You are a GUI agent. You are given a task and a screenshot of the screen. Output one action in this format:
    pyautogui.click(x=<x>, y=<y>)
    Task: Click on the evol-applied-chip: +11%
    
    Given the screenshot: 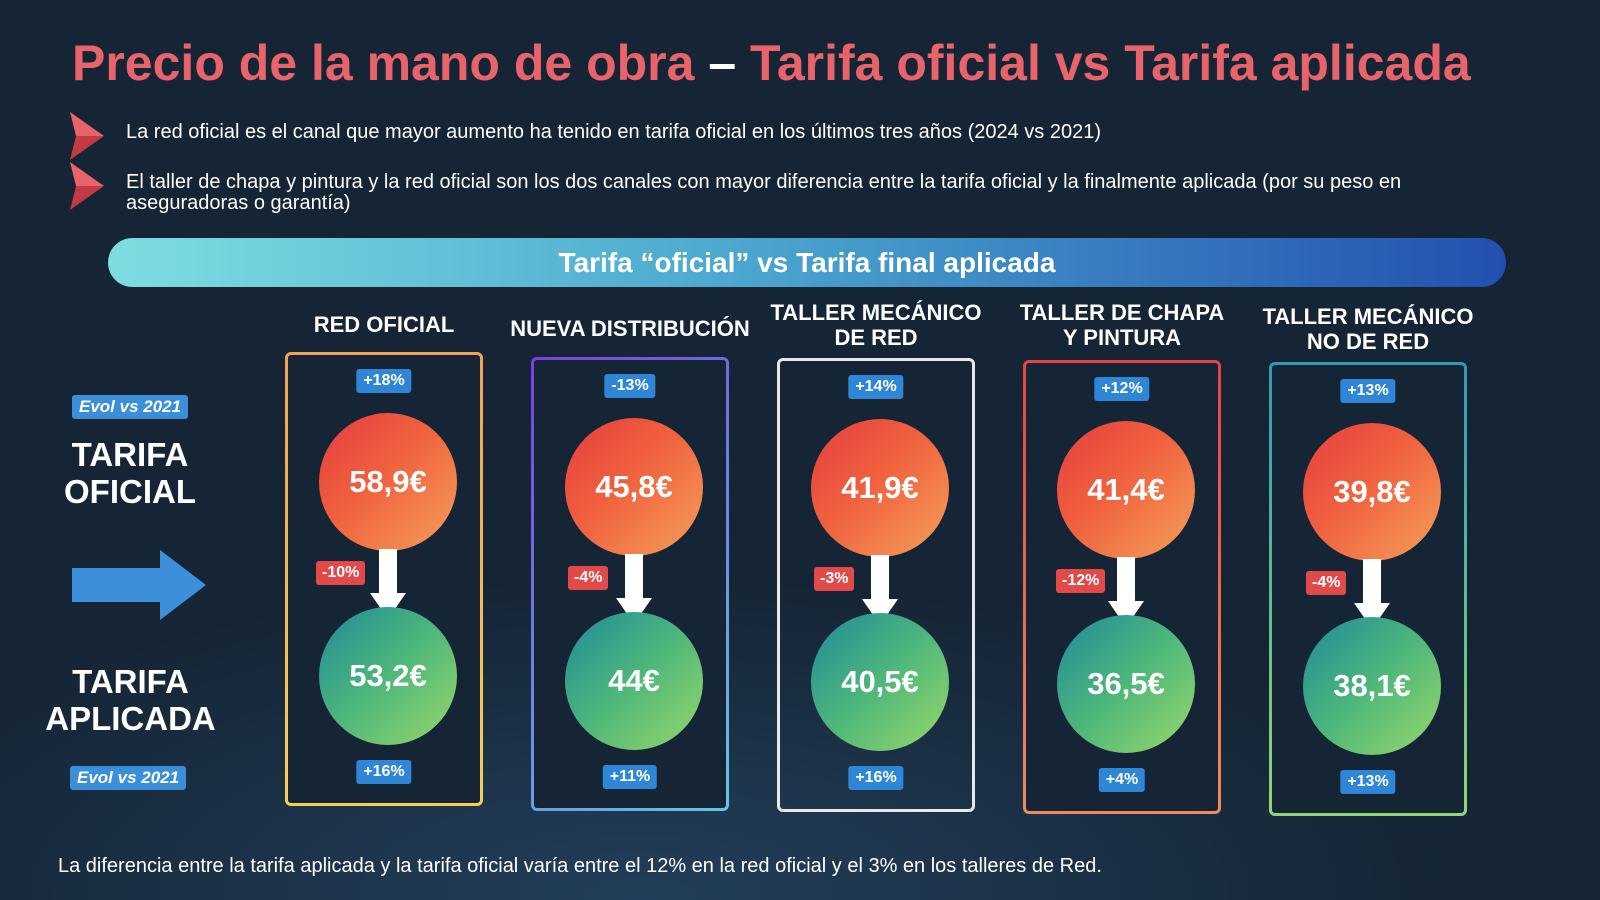 What is the action you would take?
    pyautogui.click(x=630, y=777)
    